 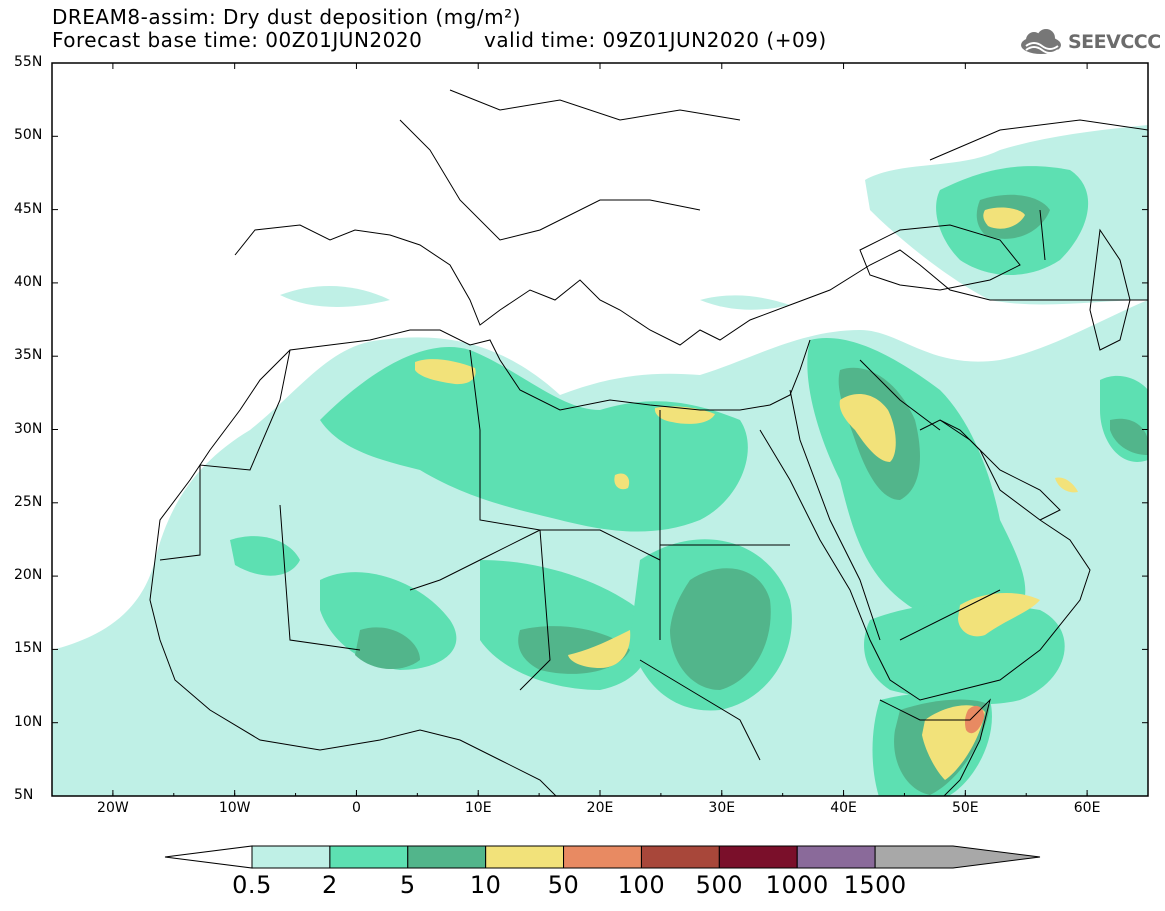 What do you see at coordinates (28, 575) in the screenshot?
I see `lat-label: 20N` at bounding box center [28, 575].